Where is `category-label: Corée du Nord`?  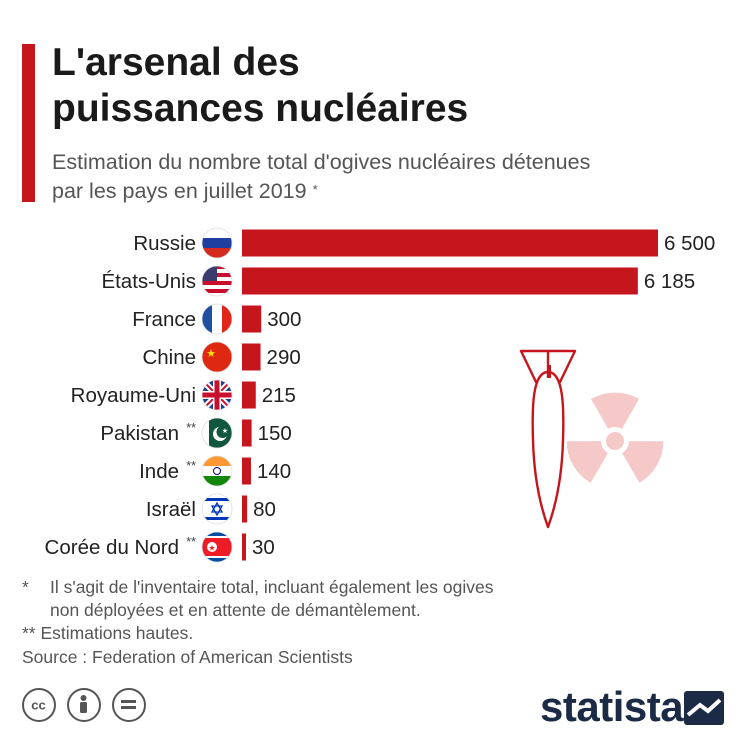
category-label: Corée du Nord is located at coordinates (112, 547).